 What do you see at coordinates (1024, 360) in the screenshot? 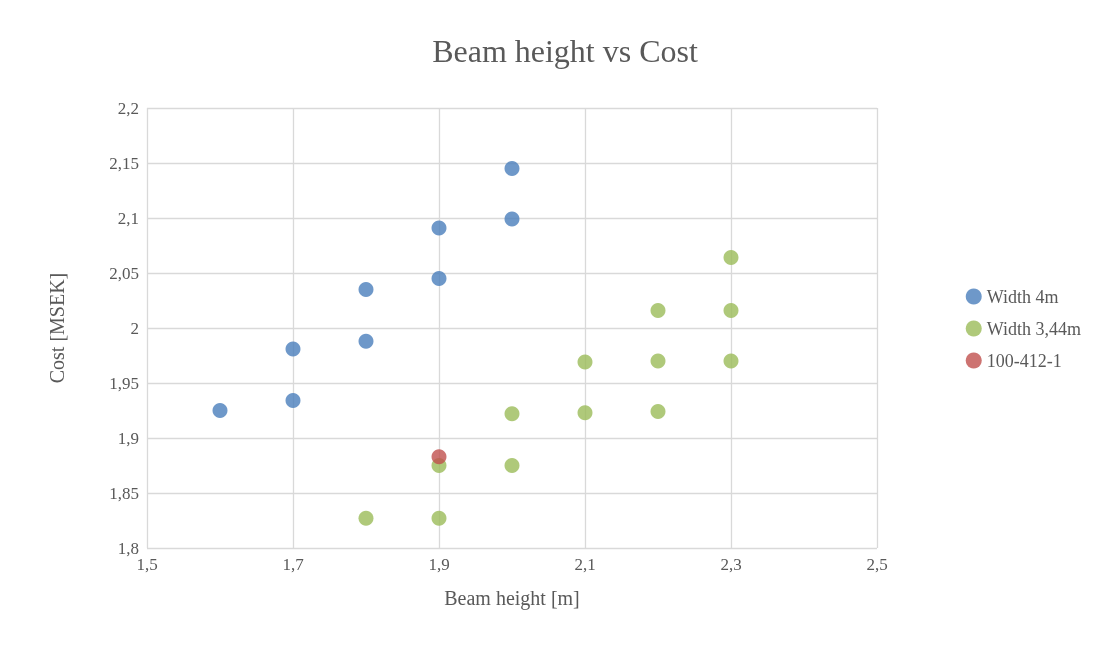
I see `legend-label: 100-412-1` at bounding box center [1024, 360].